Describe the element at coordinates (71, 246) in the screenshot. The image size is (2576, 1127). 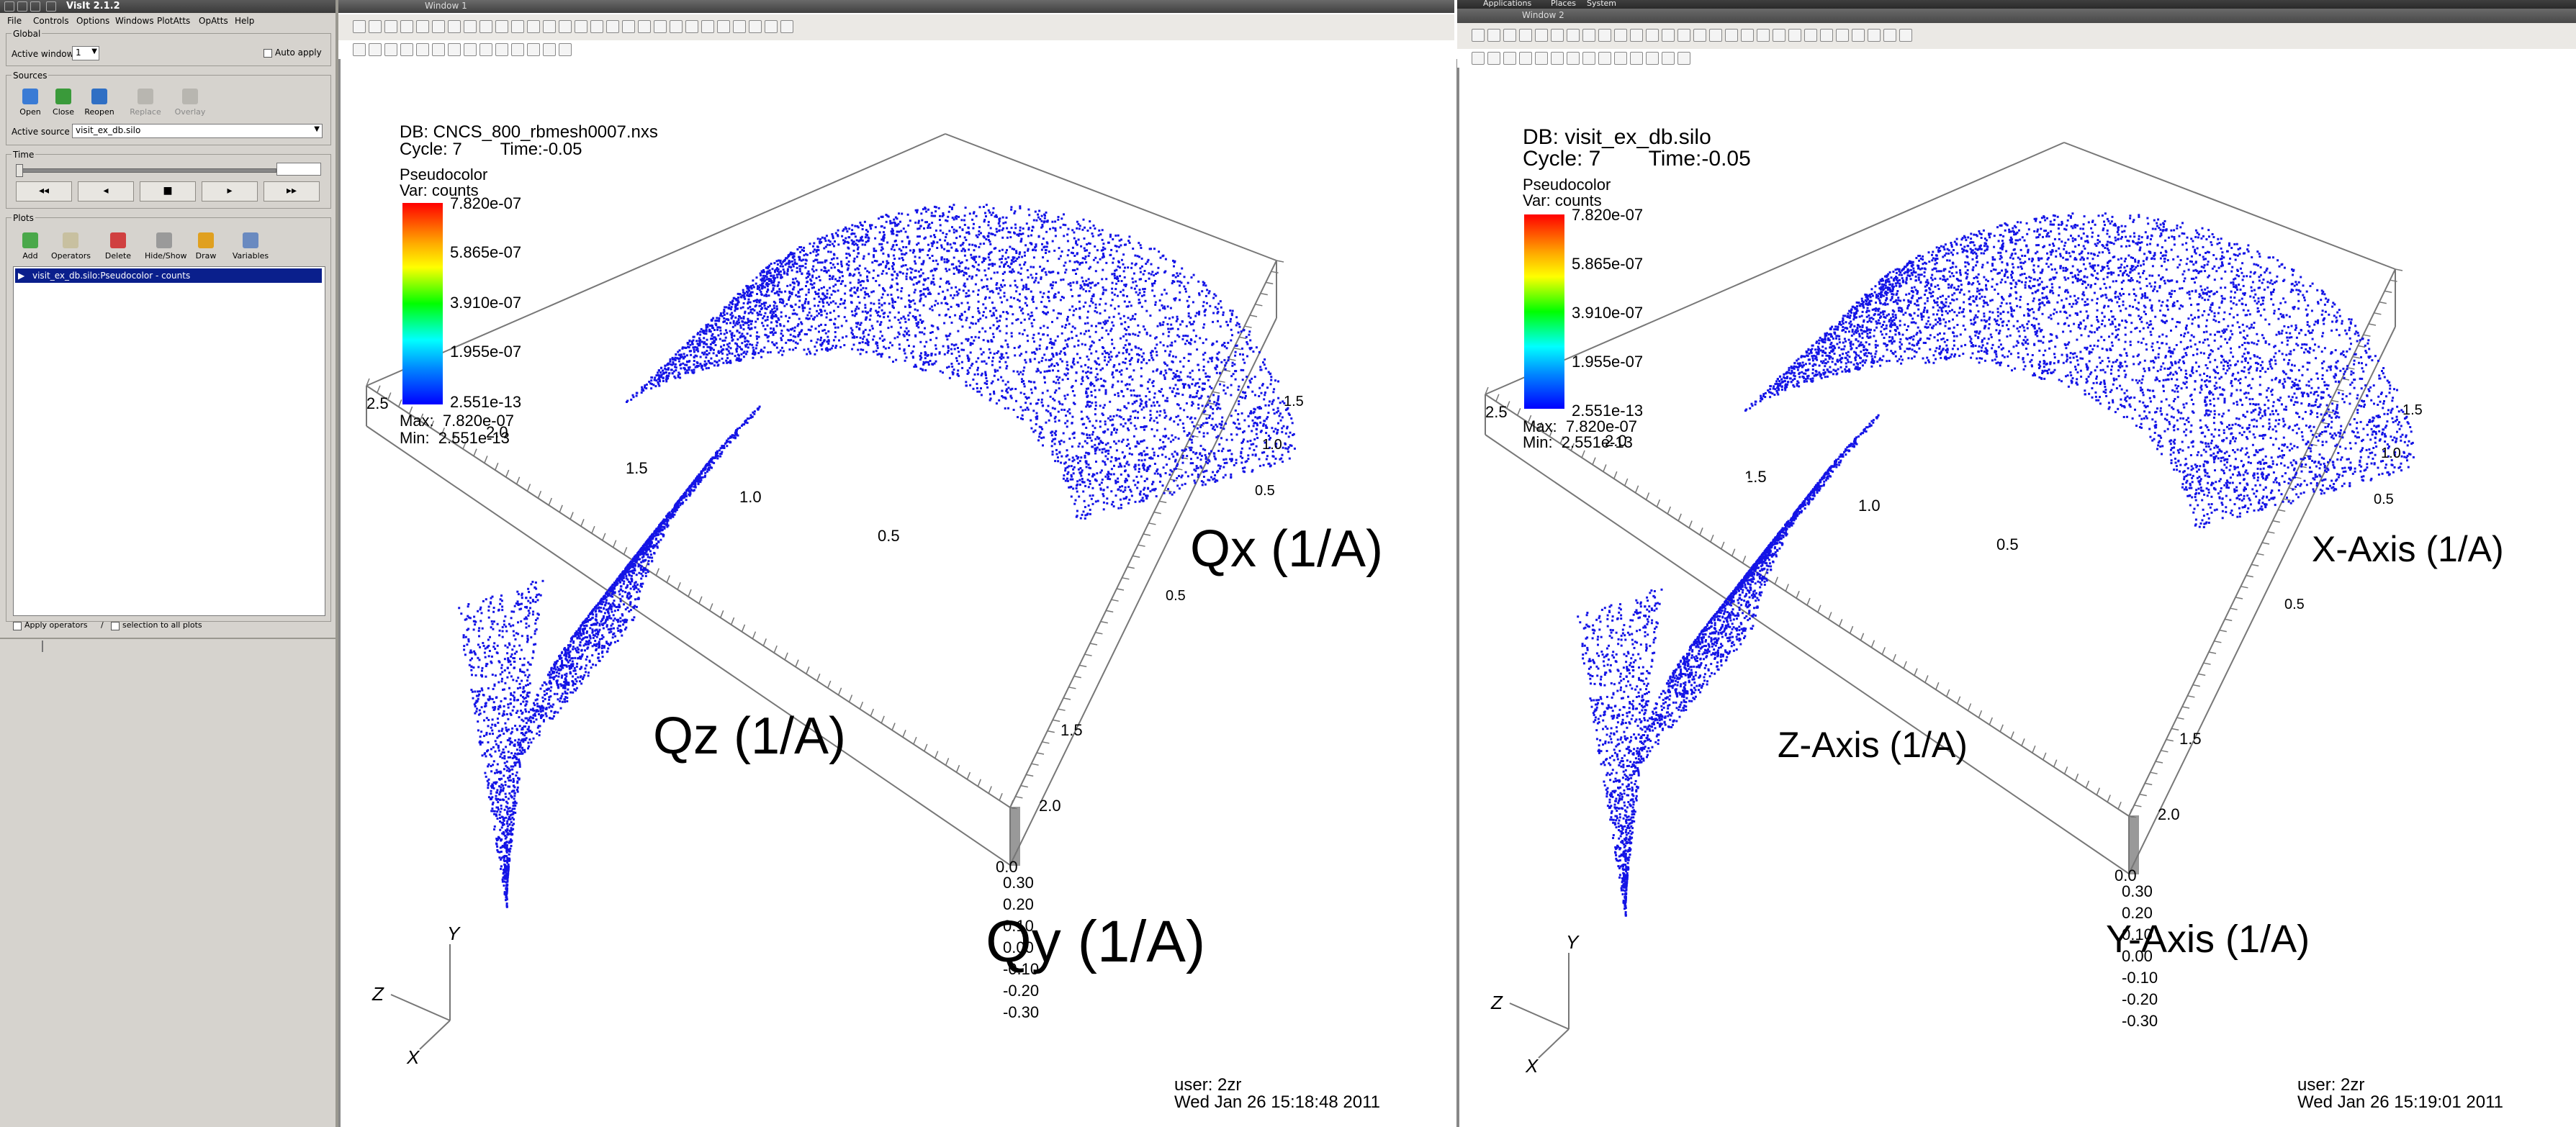
I see `operators-button: Operators` at that location.